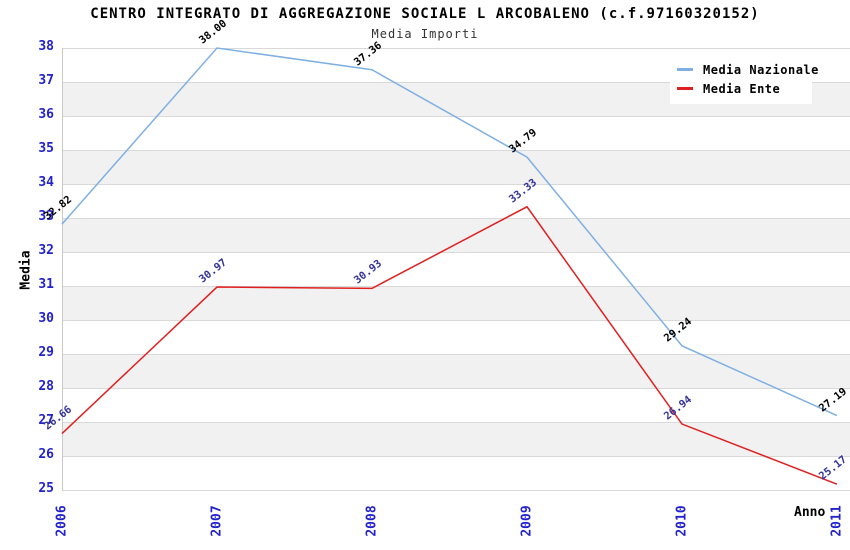 Image resolution: width=850 pixels, height=550 pixels. What do you see at coordinates (217, 521) in the screenshot?
I see `x-tick-label: 2007` at bounding box center [217, 521].